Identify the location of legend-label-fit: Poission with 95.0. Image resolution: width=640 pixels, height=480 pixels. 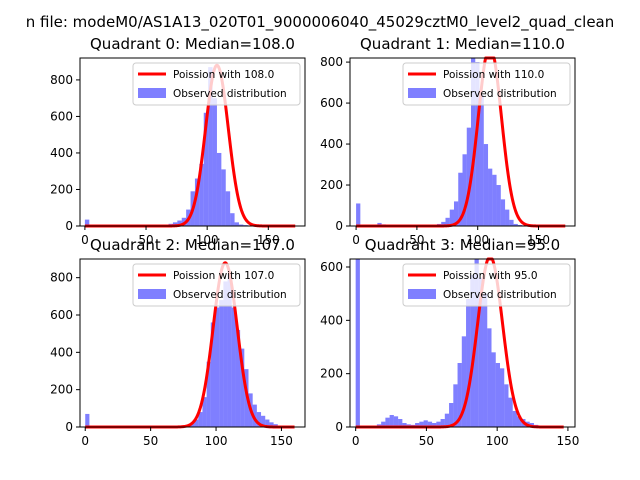
(490, 276).